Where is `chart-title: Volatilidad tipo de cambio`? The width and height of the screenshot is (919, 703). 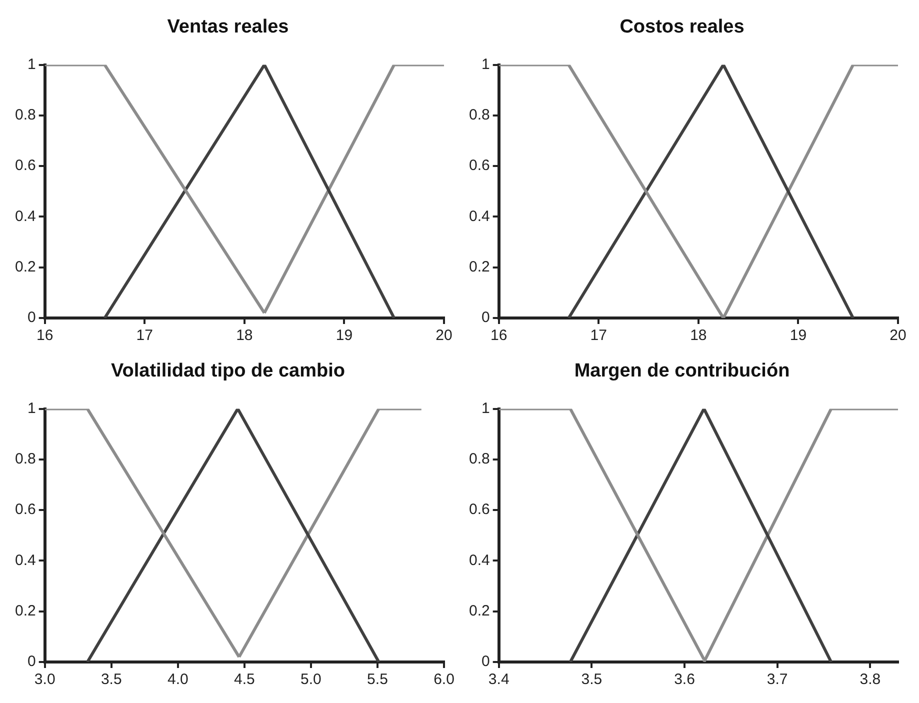 chart-title: Volatilidad tipo de cambio is located at coordinates (228, 371).